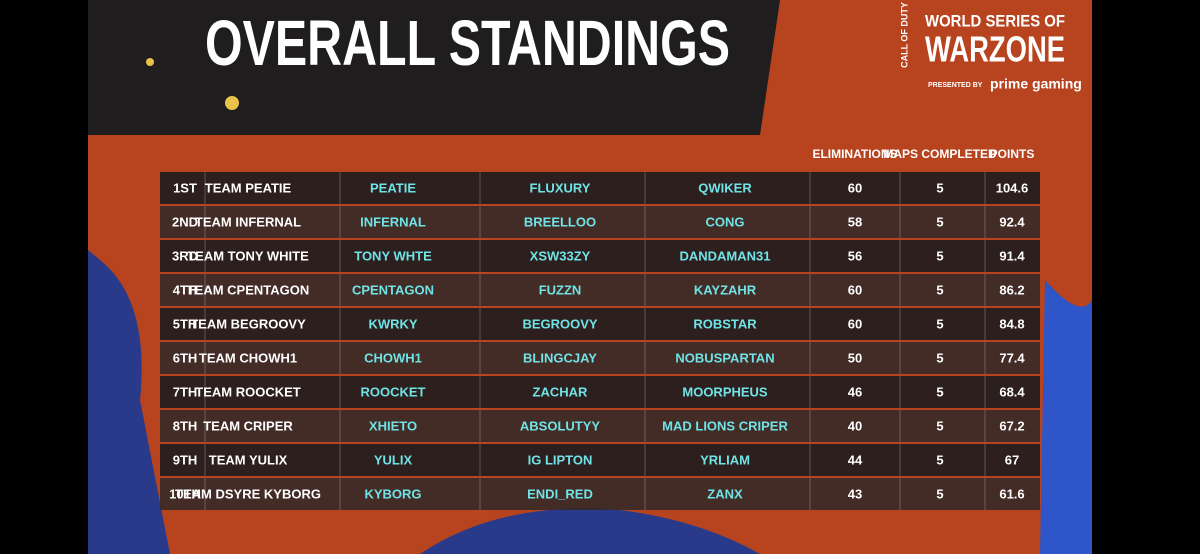 The height and width of the screenshot is (554, 1200). Describe the element at coordinates (1012, 154) in the screenshot. I see `column-header: POINTS` at that location.